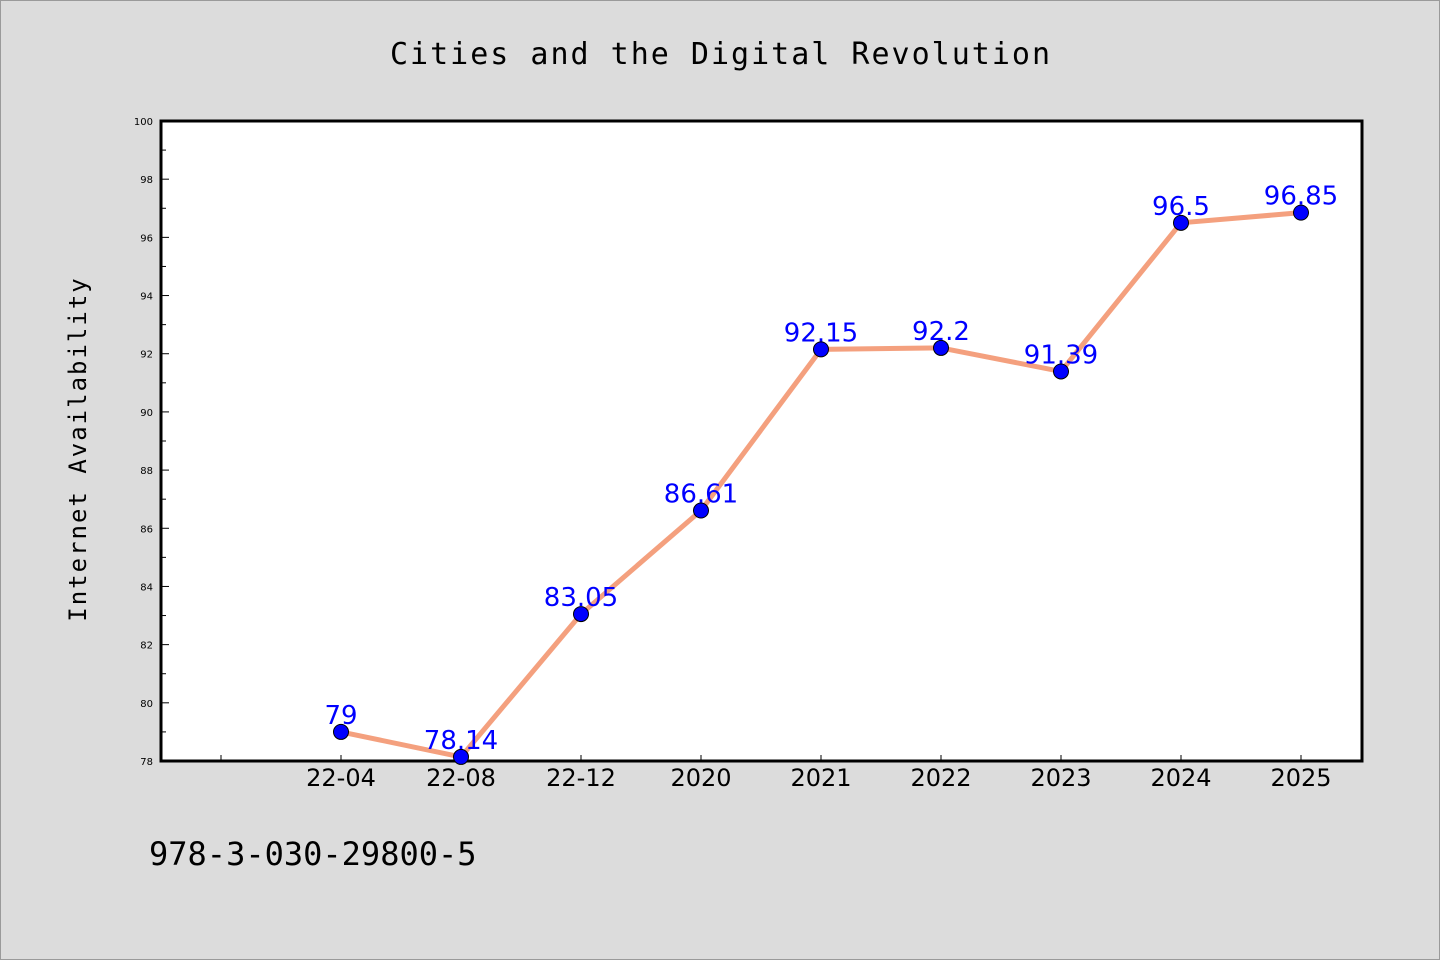 Image resolution: width=1440 pixels, height=961 pixels. Describe the element at coordinates (1300, 778) in the screenshot. I see `x-tick-label: 2025` at that location.